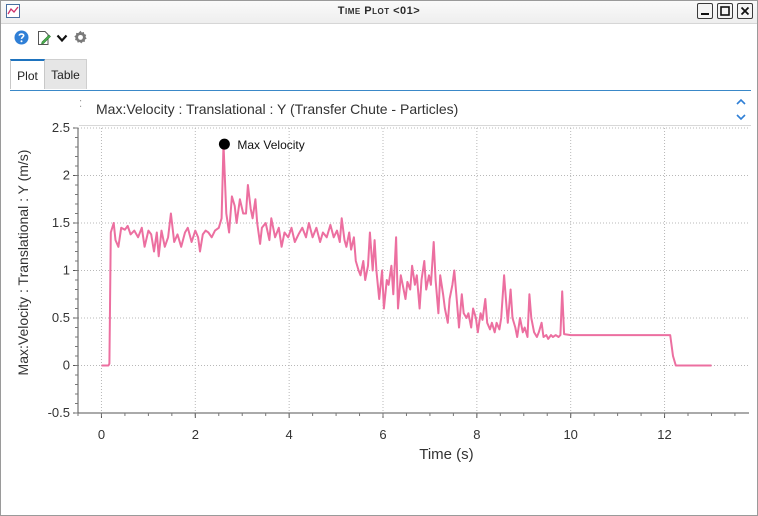 Image resolution: width=758 pixels, height=516 pixels. I want to click on y-tick-label: 0.5, so click(61, 317).